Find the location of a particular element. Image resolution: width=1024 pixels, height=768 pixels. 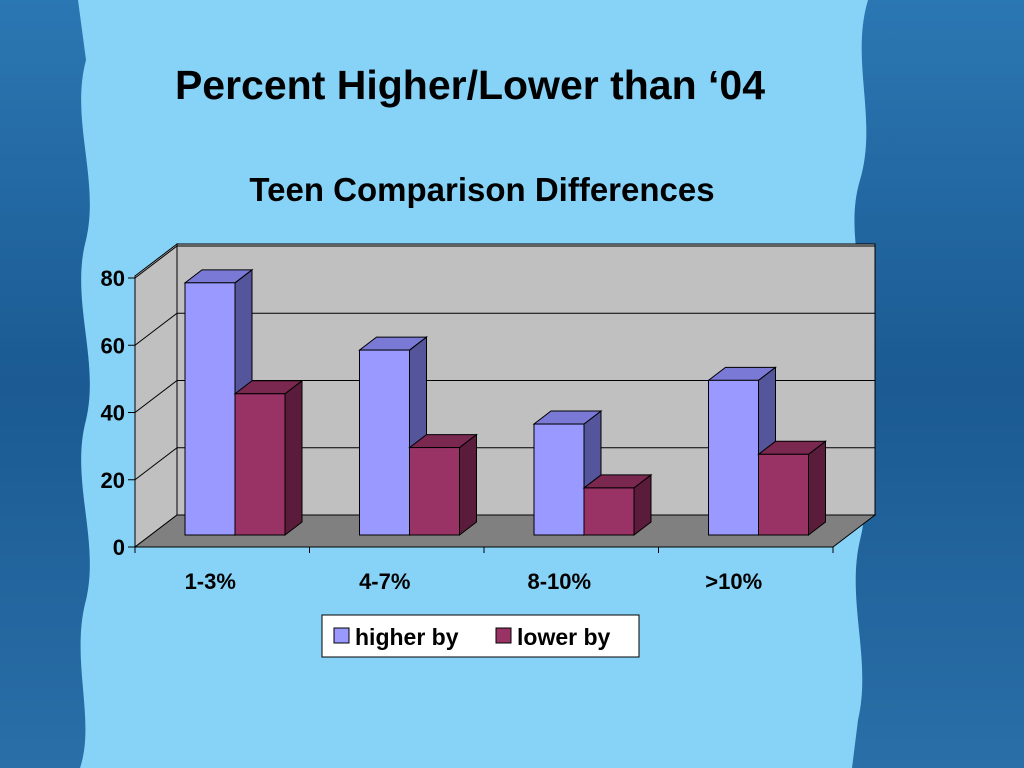

legend: higher by lower by is located at coordinates (480, 636).